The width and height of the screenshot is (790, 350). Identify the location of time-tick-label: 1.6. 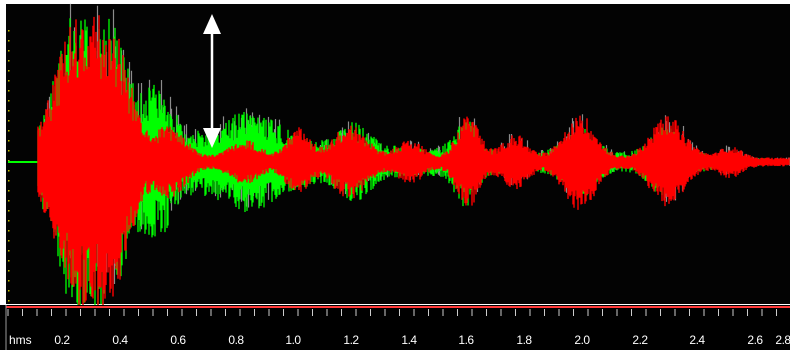
(466, 340).